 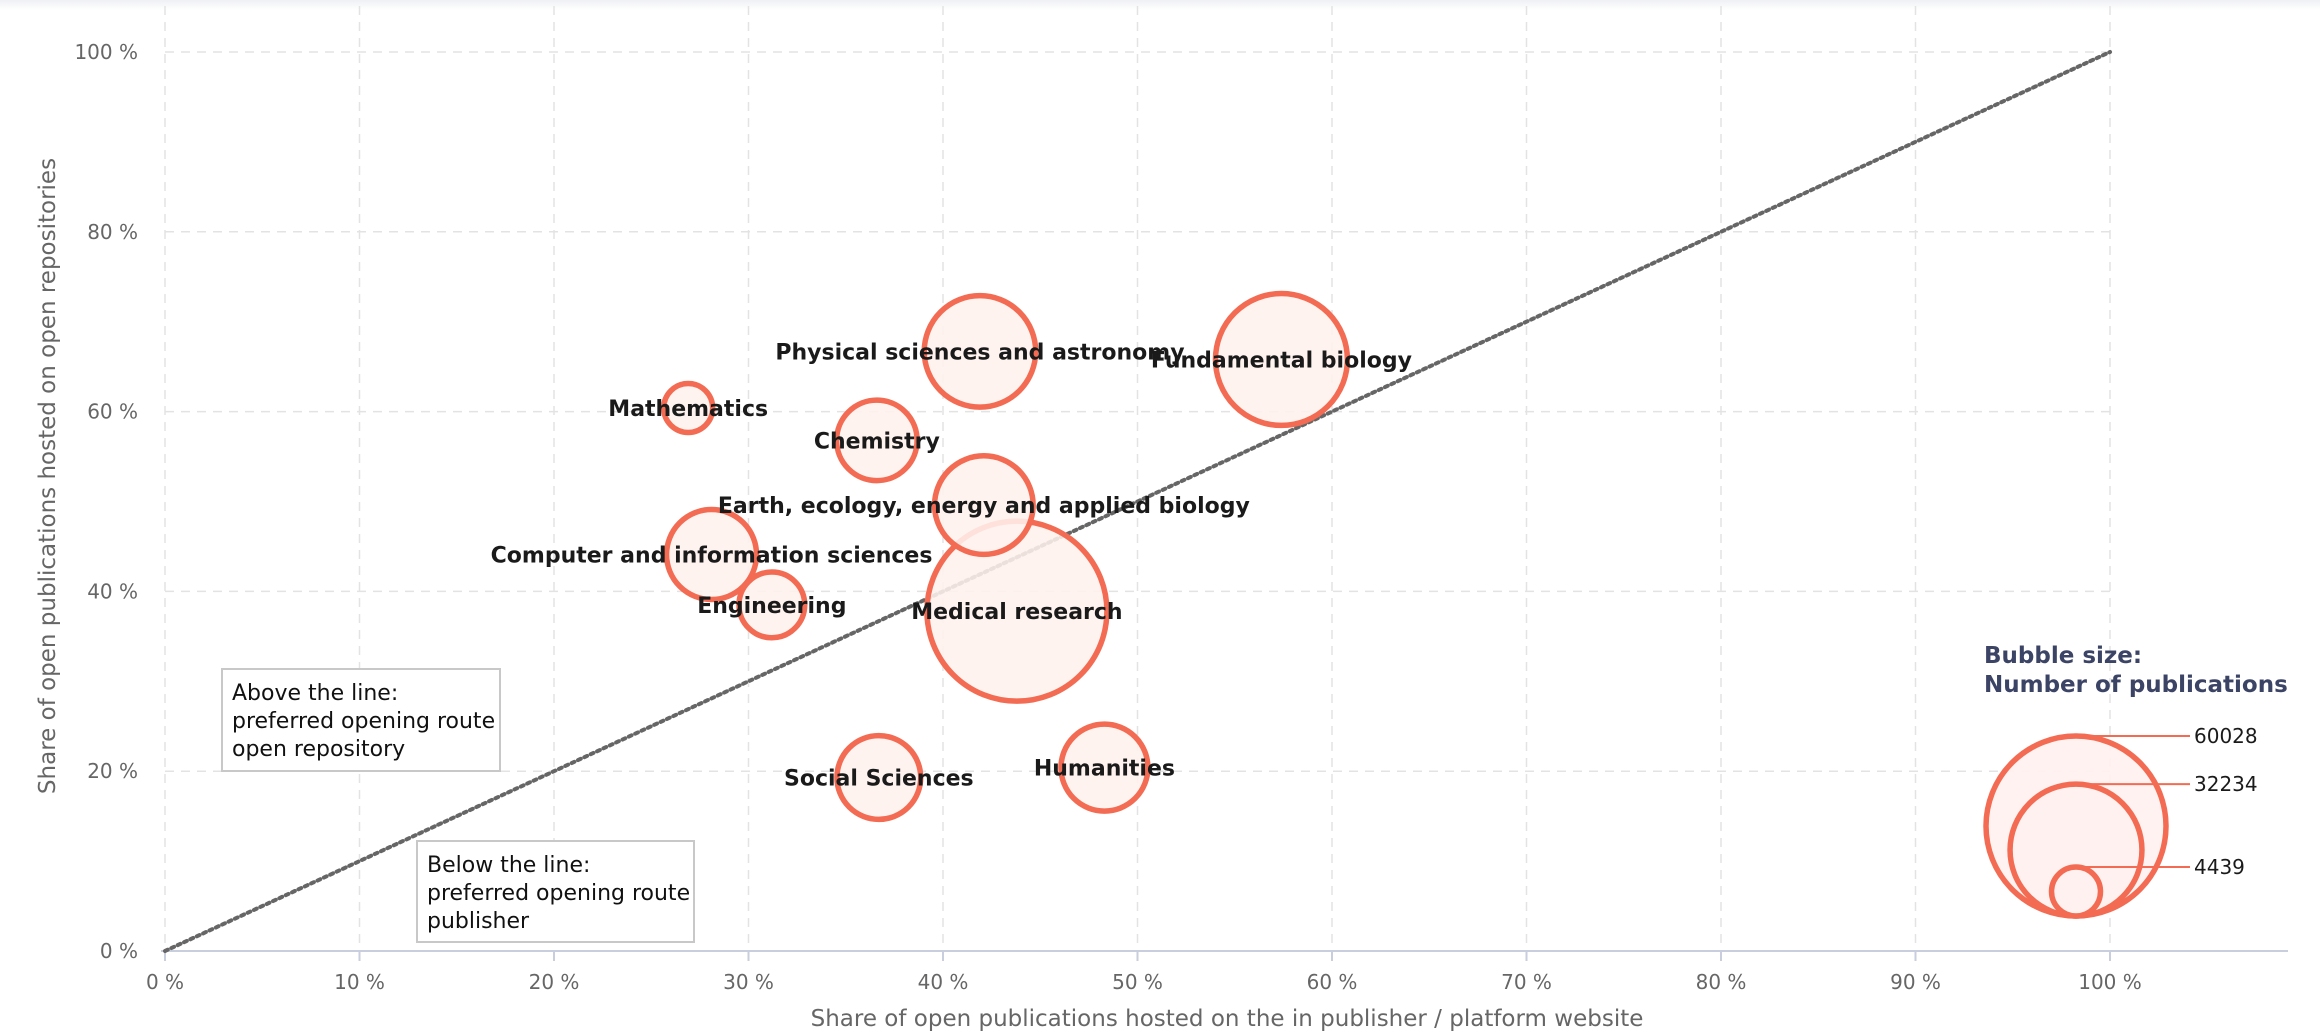 What do you see at coordinates (1332, 982) in the screenshot?
I see `x-tick-label: 60 %` at bounding box center [1332, 982].